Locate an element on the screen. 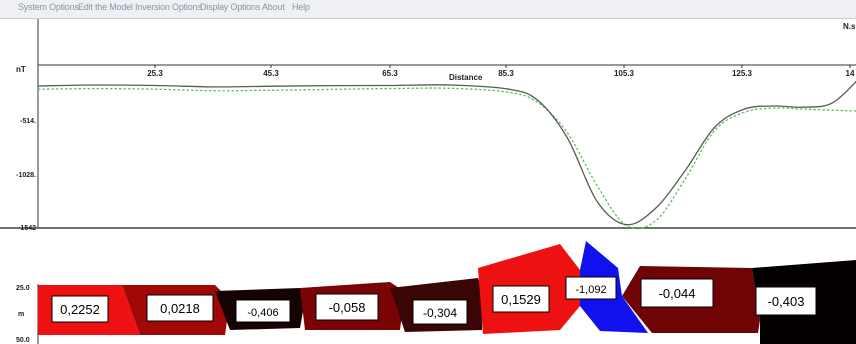  body-value-2: 0,0218 is located at coordinates (180, 308).